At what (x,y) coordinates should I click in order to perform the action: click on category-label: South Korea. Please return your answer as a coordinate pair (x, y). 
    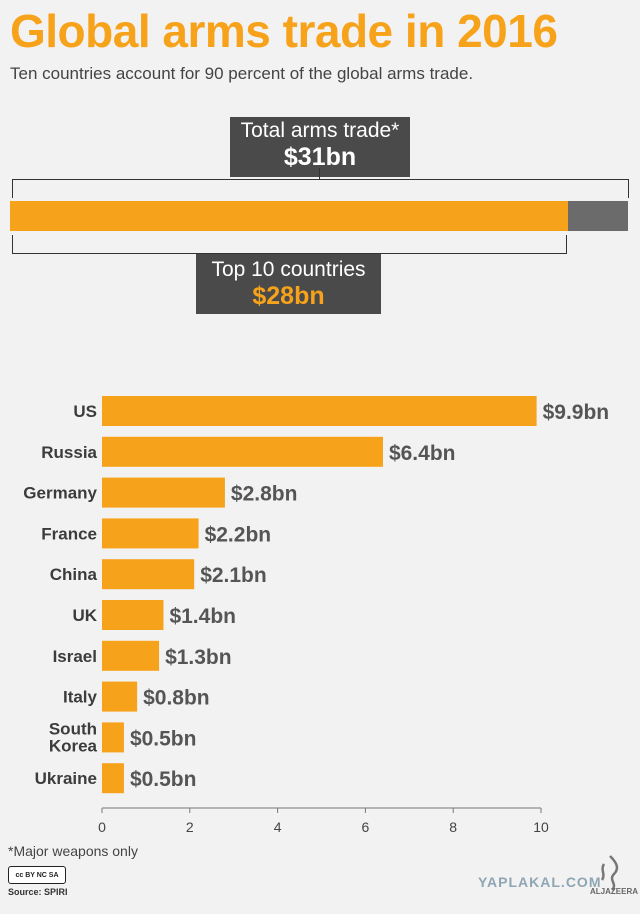
    Looking at the image, I should click on (73, 737).